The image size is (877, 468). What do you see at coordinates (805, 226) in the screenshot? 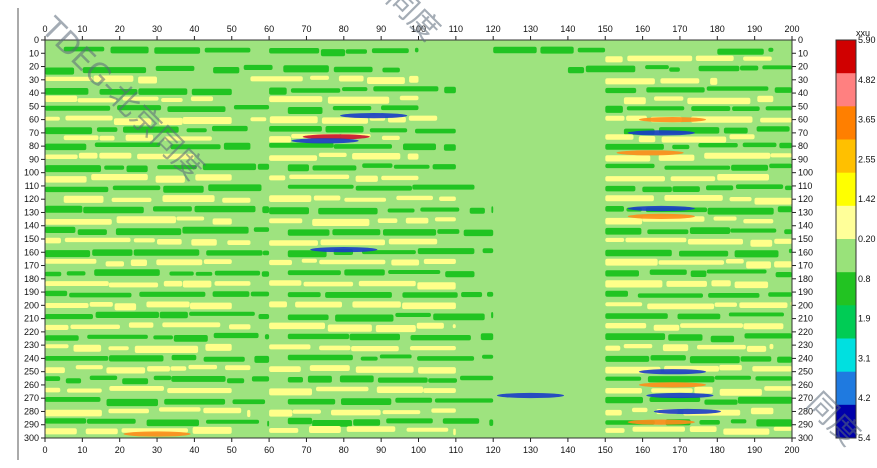
I see `y-tick-label: 140` at bounding box center [805, 226].